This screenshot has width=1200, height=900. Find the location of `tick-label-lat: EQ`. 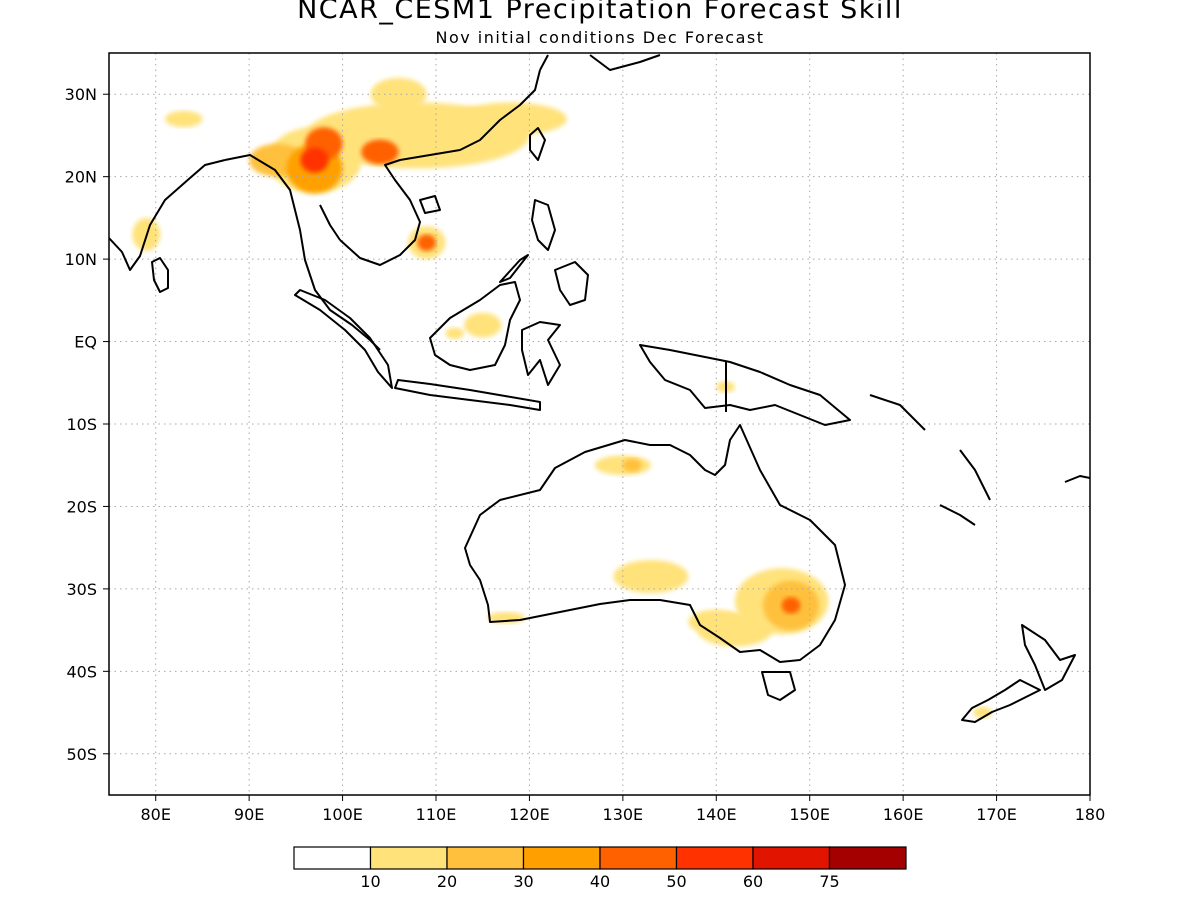

tick-label-lat: EQ is located at coordinates (85, 342).